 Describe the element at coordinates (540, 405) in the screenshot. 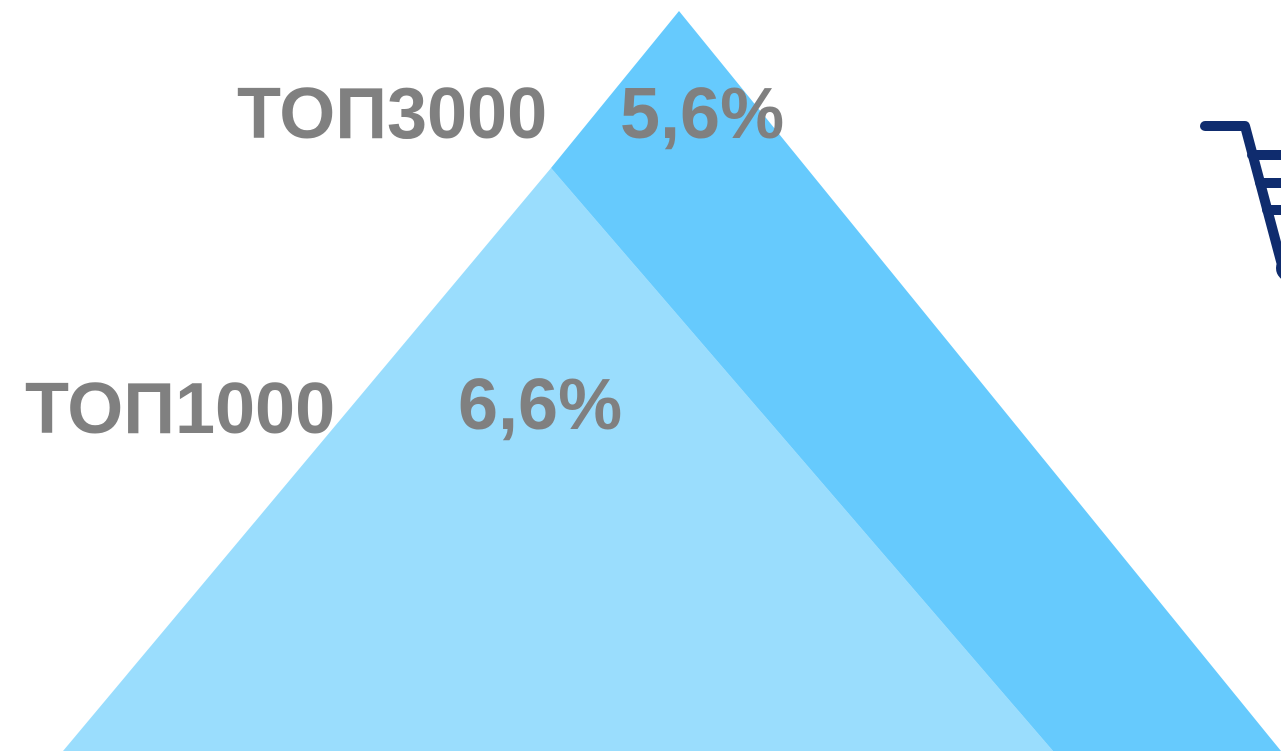

I see `tier-value-top1000: 6,6%` at that location.